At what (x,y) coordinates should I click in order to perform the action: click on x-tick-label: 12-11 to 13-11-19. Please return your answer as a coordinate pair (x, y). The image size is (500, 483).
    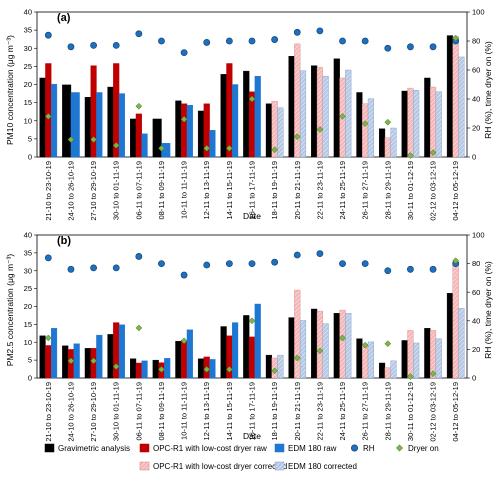
    Looking at the image, I should click on (206, 190).